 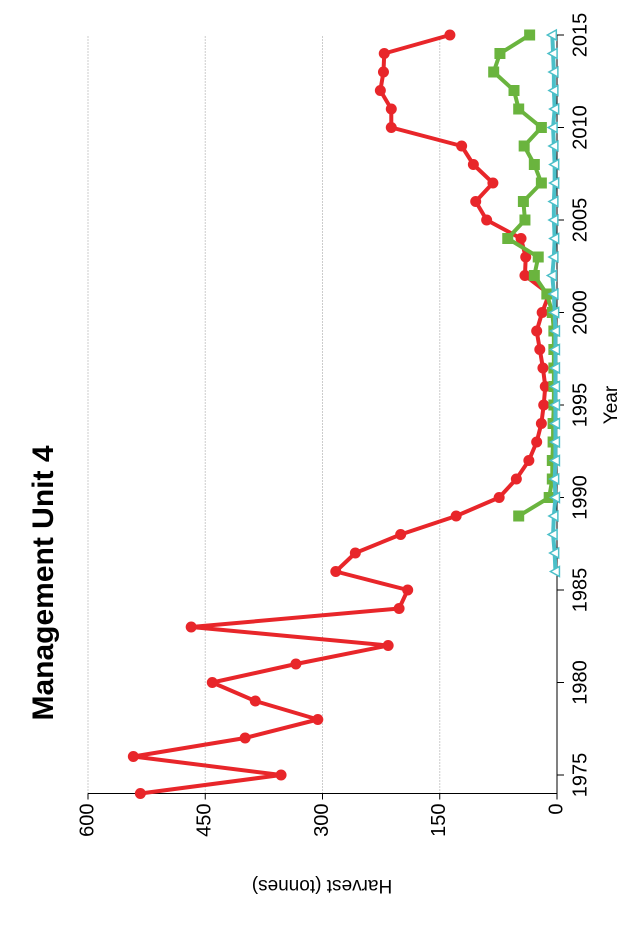 I want to click on x-tick-label: 1980, so click(x=580, y=682).